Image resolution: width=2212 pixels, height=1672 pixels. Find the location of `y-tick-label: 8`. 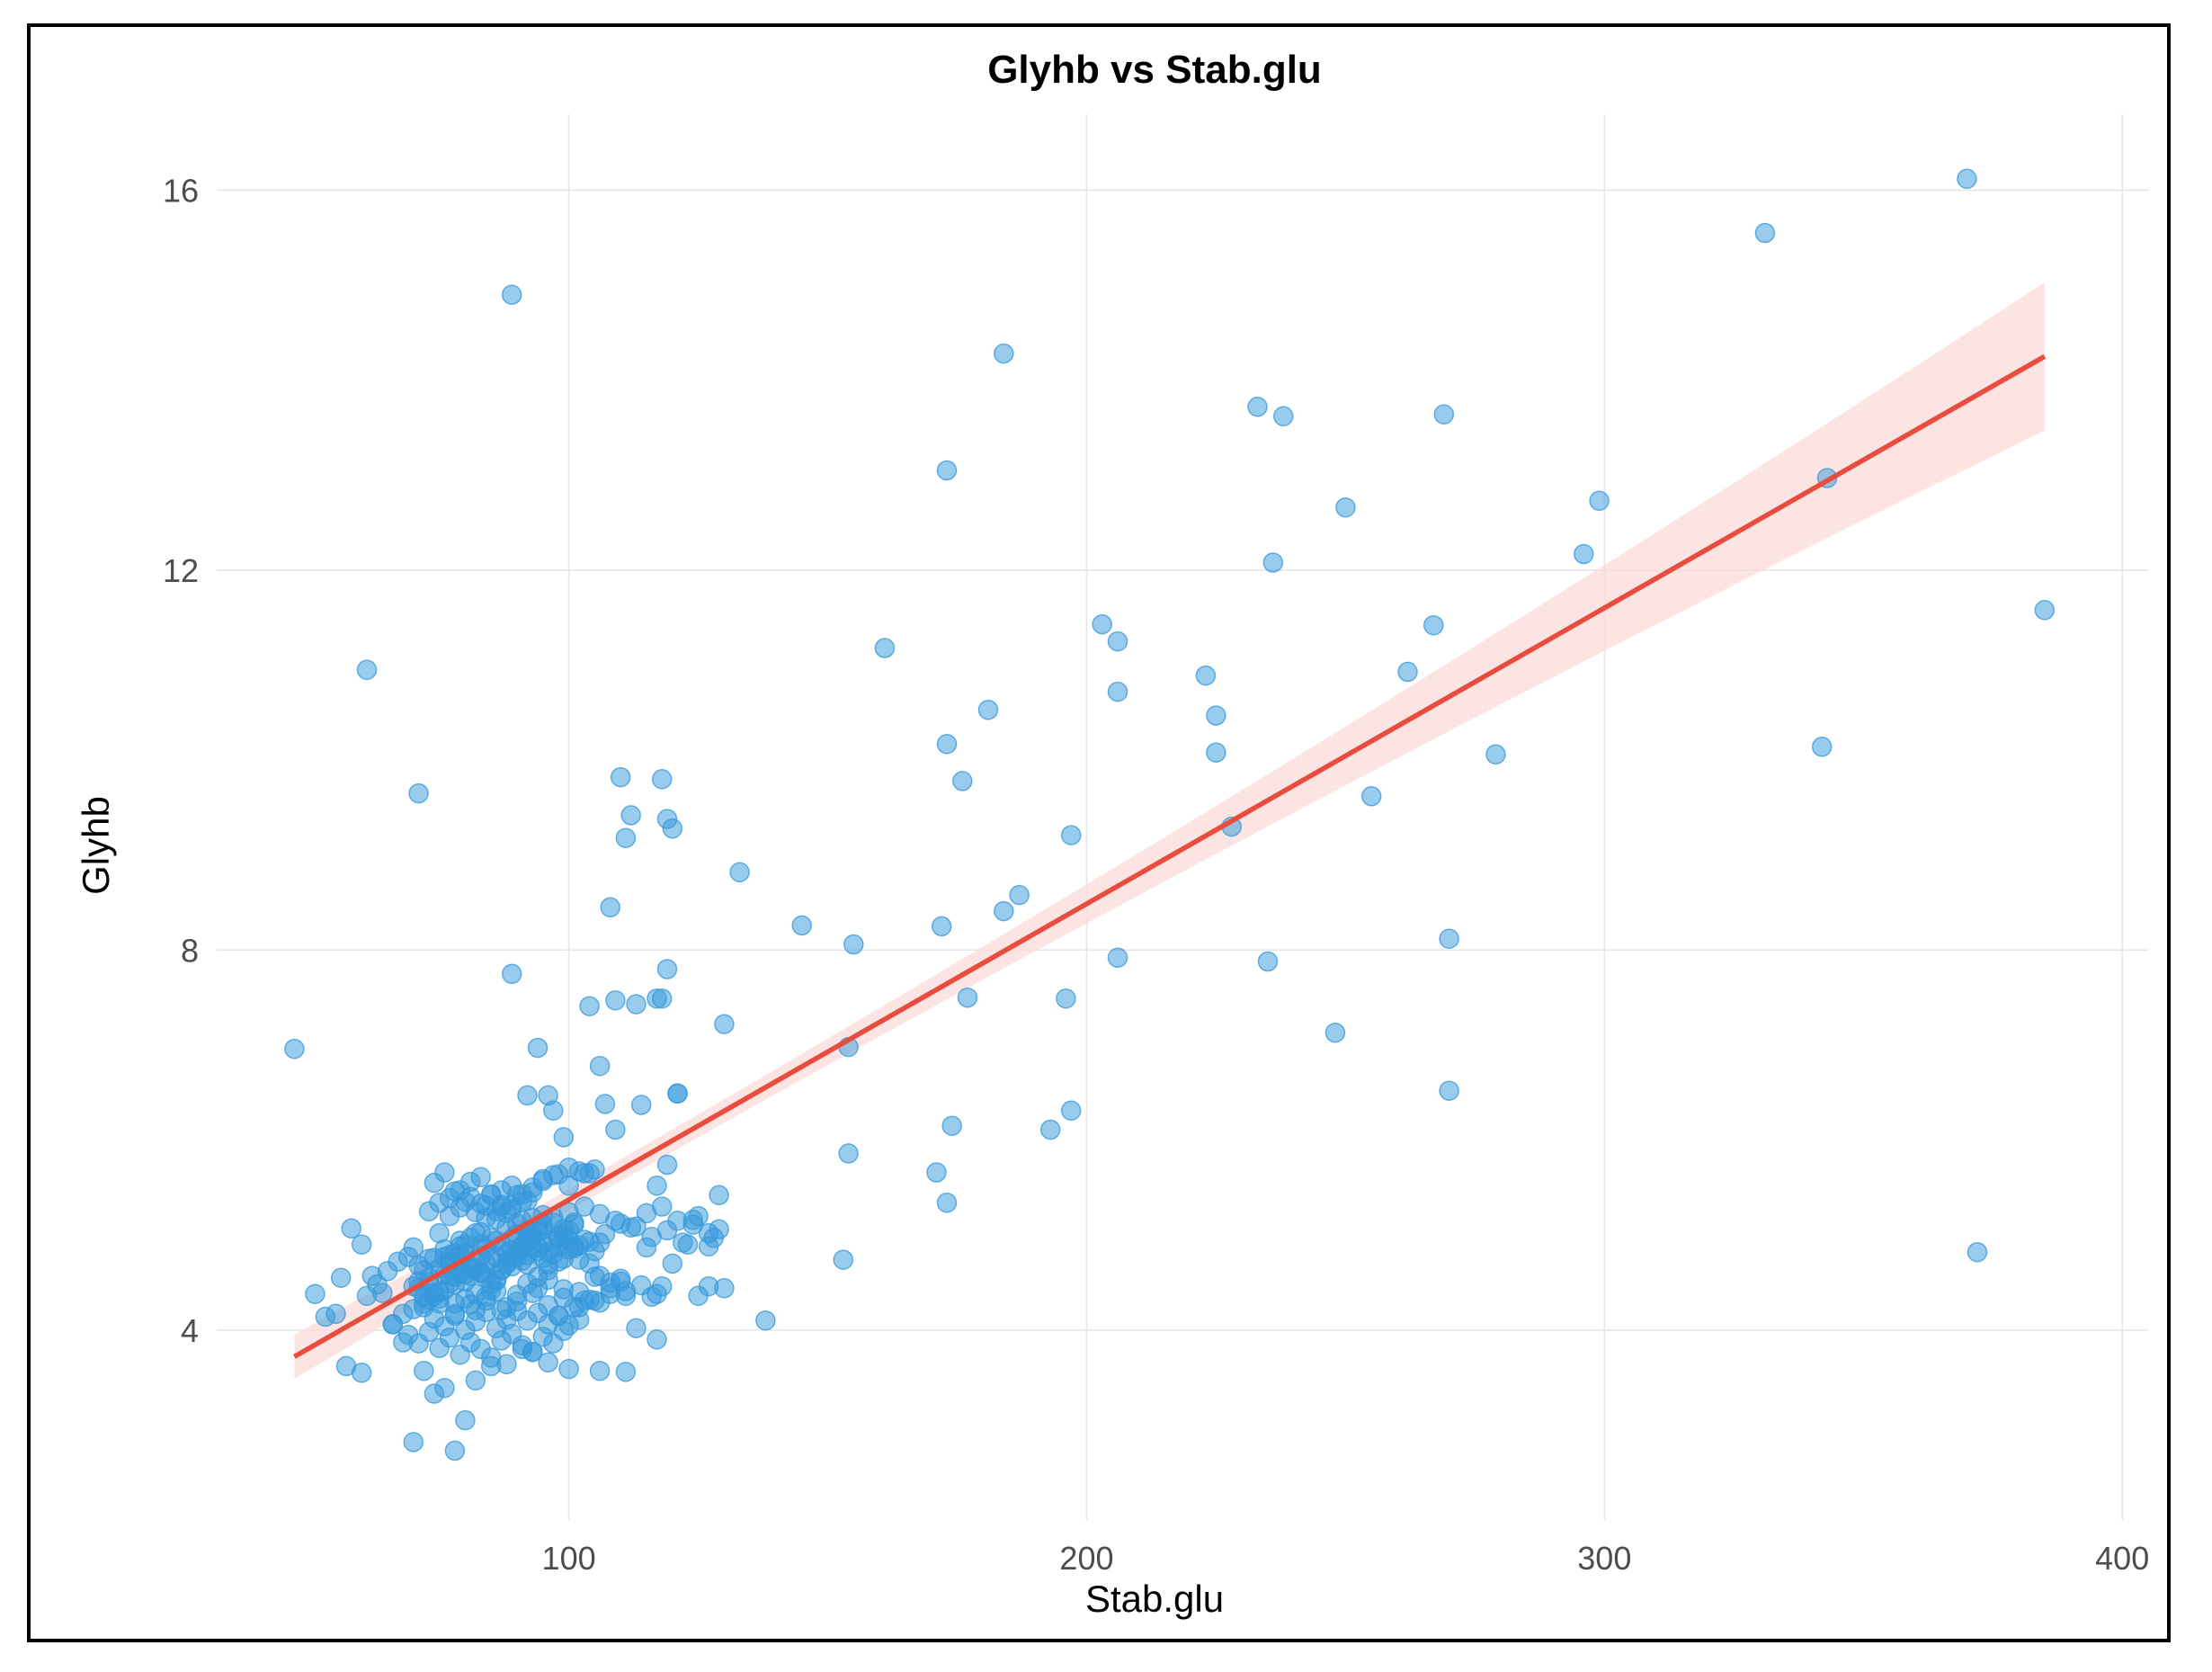

y-tick-label: 8 is located at coordinates (190, 951).